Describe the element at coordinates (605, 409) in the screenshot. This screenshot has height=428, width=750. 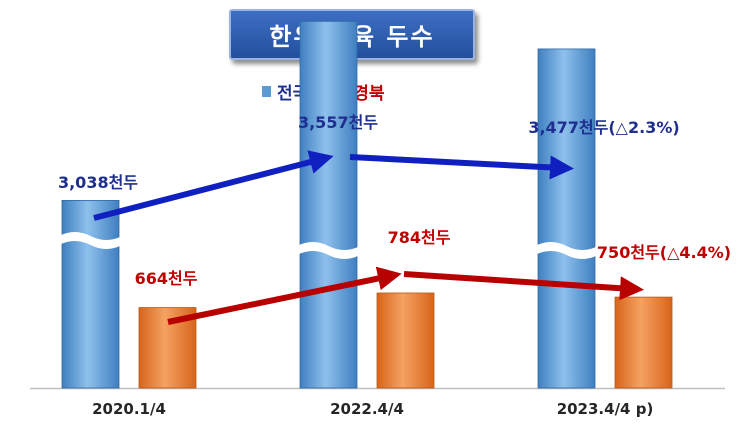
I see `x-tick-label: 2023.4/4 p)` at that location.